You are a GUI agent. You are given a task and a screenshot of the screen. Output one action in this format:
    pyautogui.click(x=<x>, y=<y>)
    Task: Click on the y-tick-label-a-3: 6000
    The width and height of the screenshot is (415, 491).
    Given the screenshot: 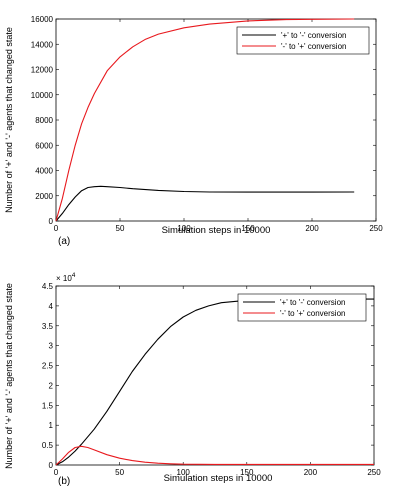 What is the action you would take?
    pyautogui.click(x=44, y=145)
    